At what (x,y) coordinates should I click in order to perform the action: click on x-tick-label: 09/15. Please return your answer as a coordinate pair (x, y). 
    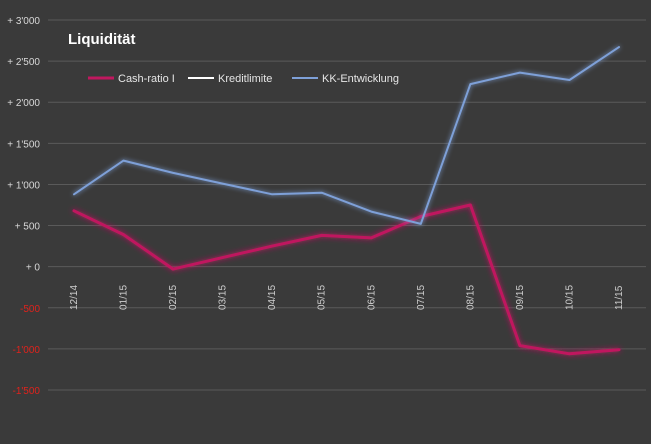
    Looking at the image, I should click on (520, 297).